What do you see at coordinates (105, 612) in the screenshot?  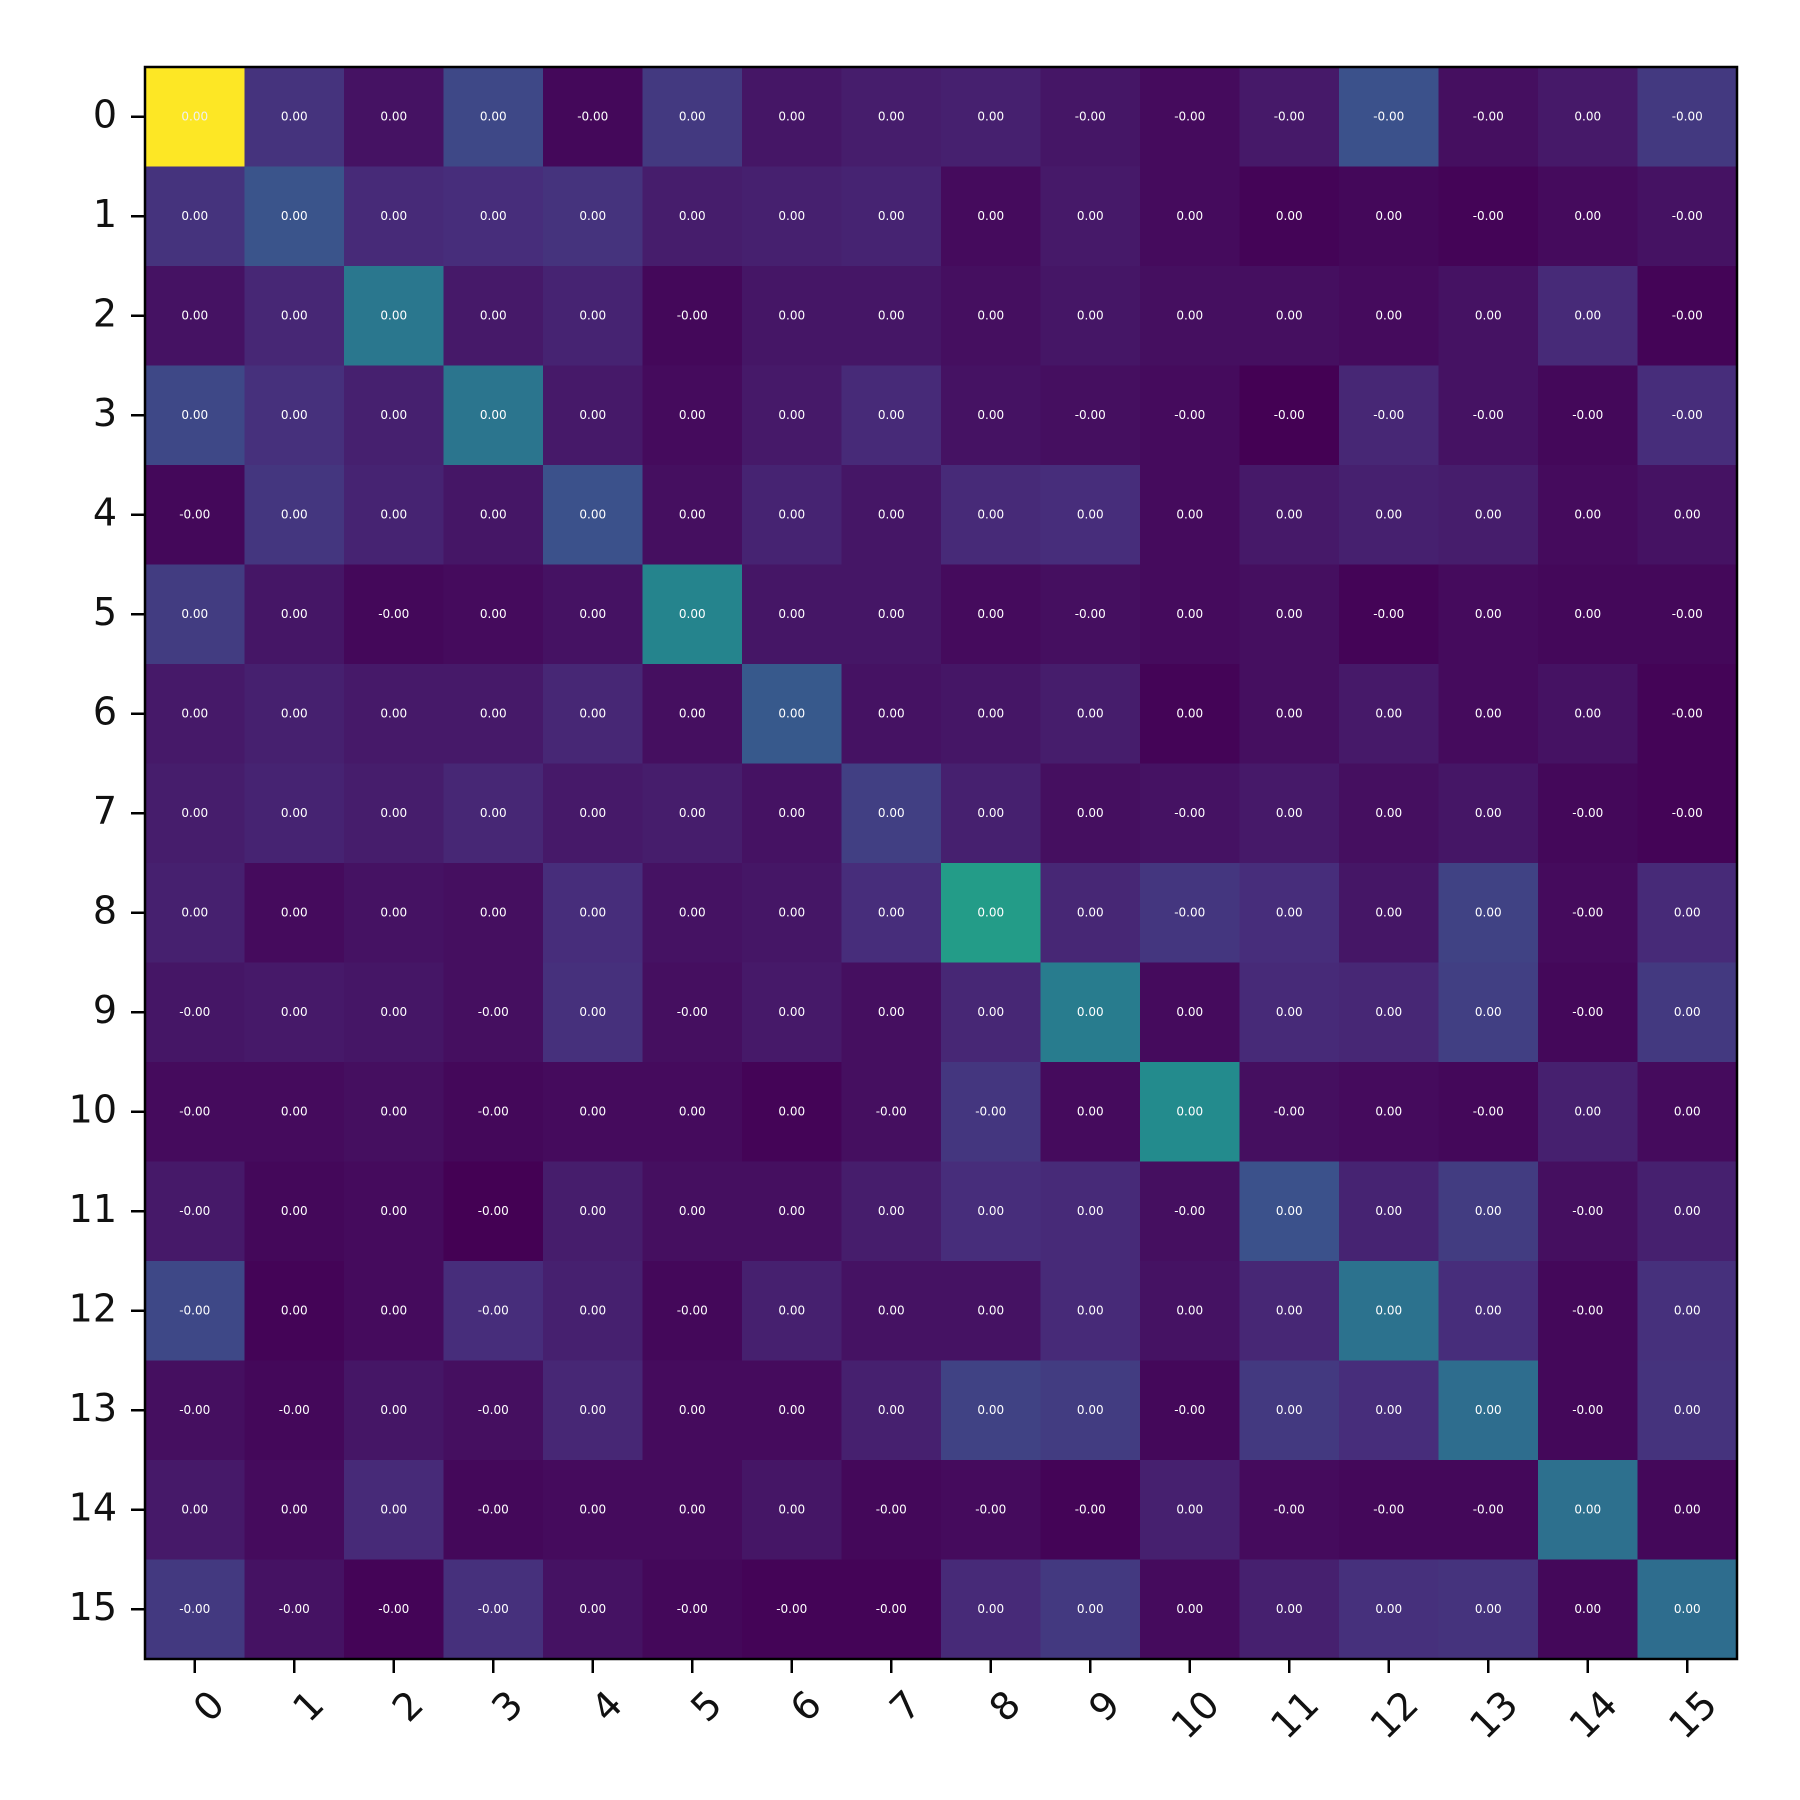 I see `y-tick-label: 5` at bounding box center [105, 612].